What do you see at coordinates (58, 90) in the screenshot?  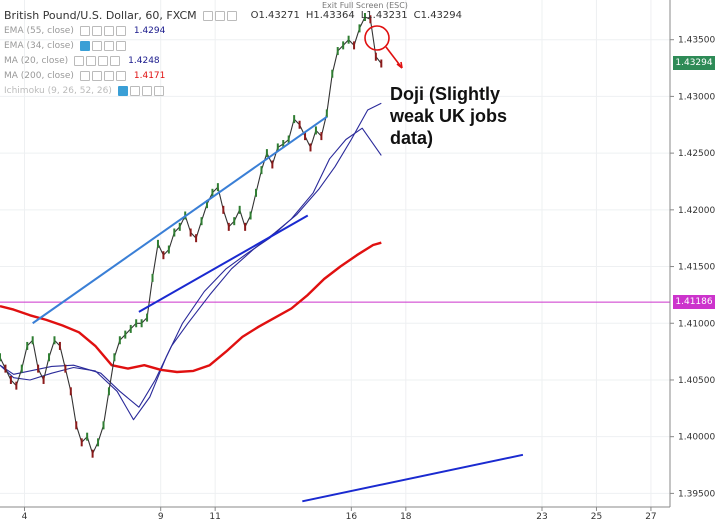 I see `indicator-label: Ichimoku (9, 26, 52, 26)` at bounding box center [58, 90].